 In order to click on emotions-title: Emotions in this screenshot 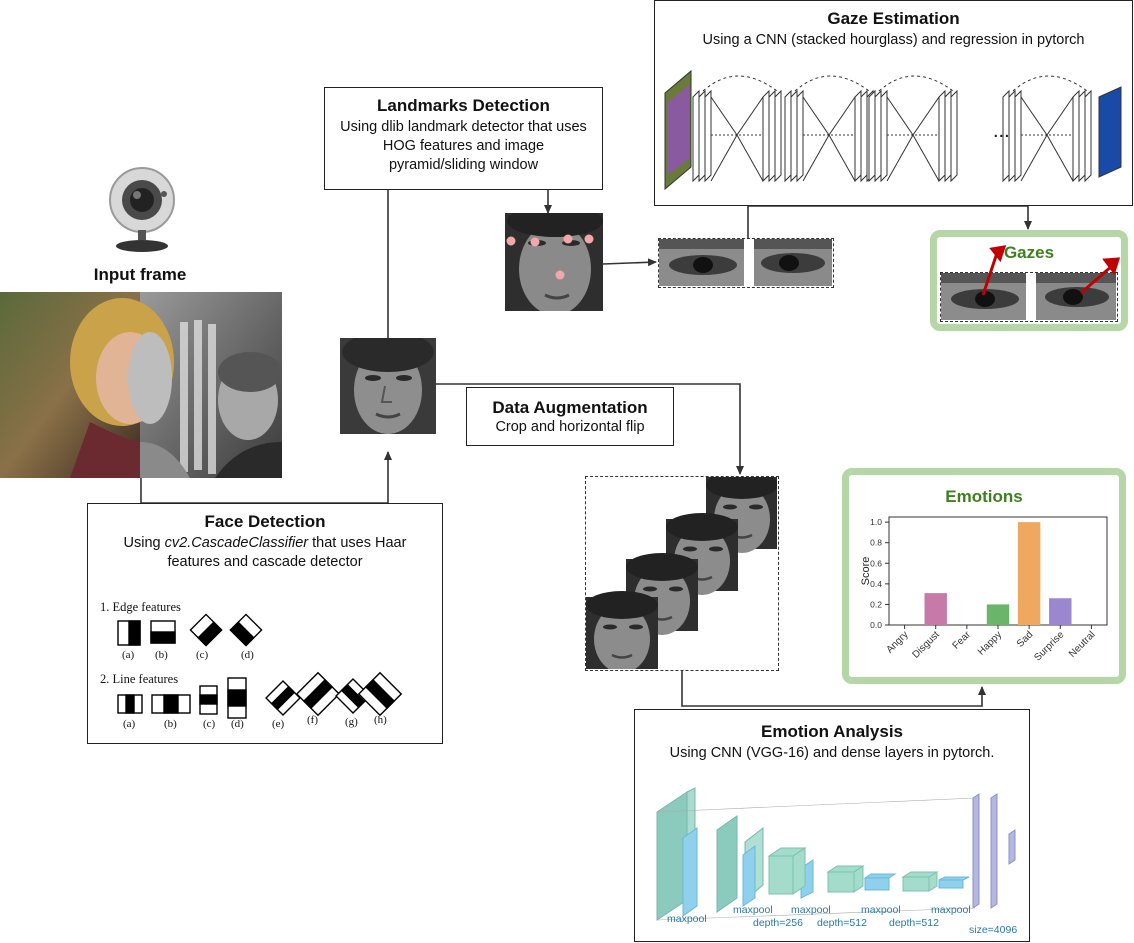, I will do `click(984, 496)`.